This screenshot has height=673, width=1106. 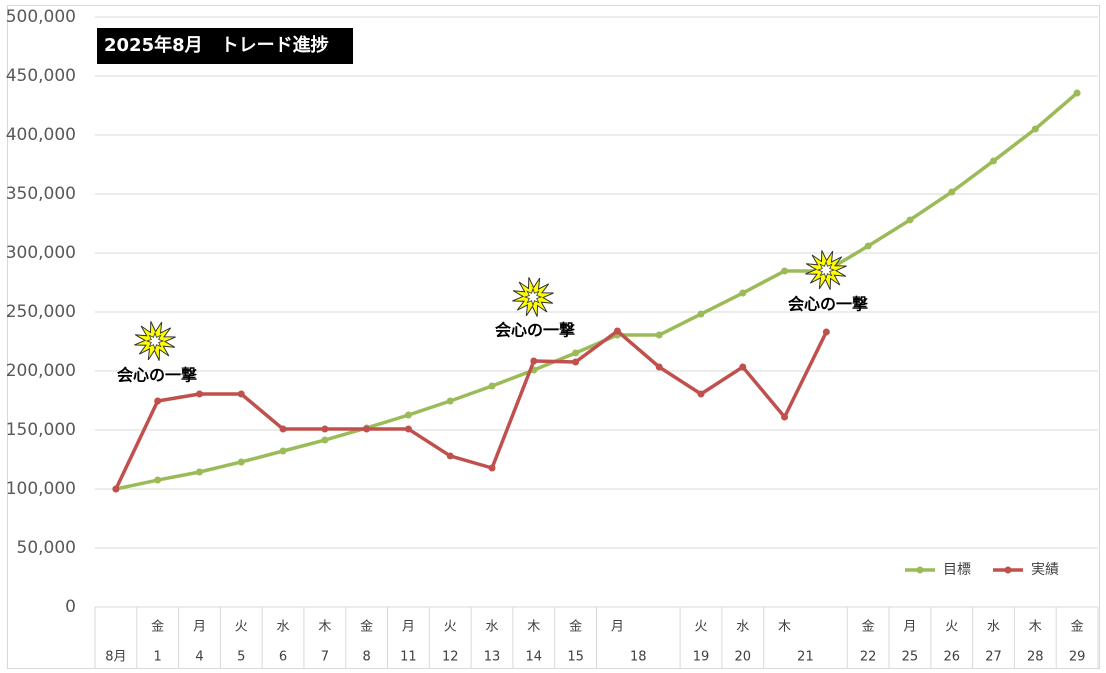 What do you see at coordinates (41, 312) in the screenshot?
I see `y-tick-label: 250,000` at bounding box center [41, 312].